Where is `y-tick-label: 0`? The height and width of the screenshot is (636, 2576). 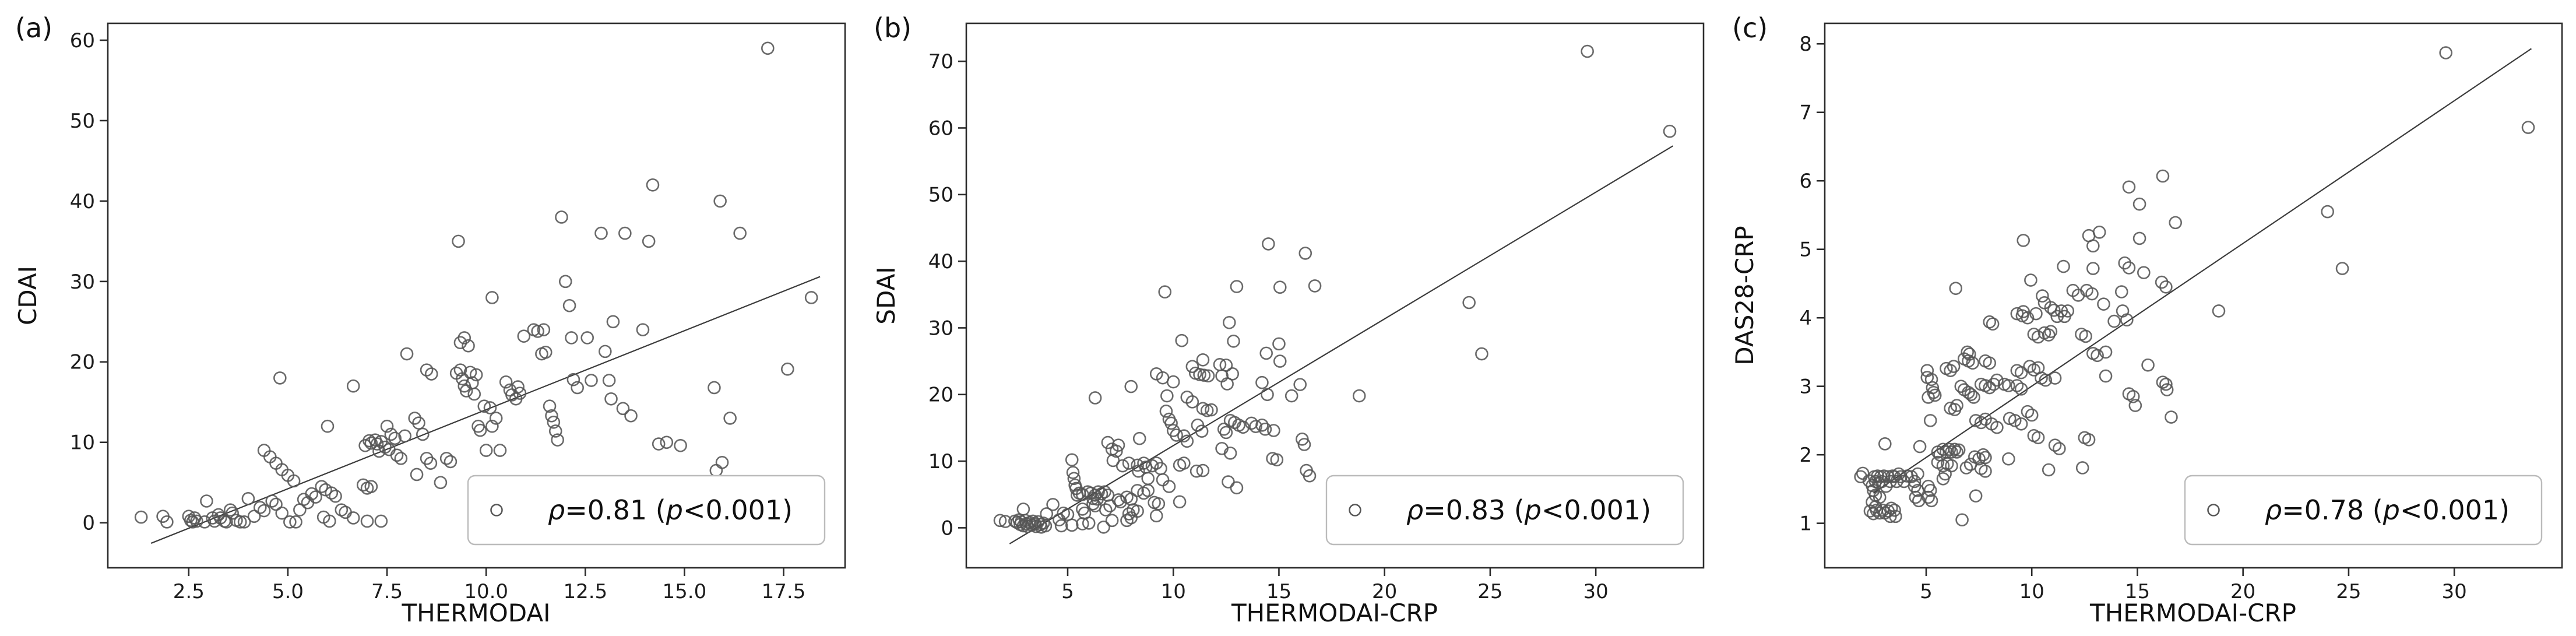 y-tick-label: 0 is located at coordinates (947, 528).